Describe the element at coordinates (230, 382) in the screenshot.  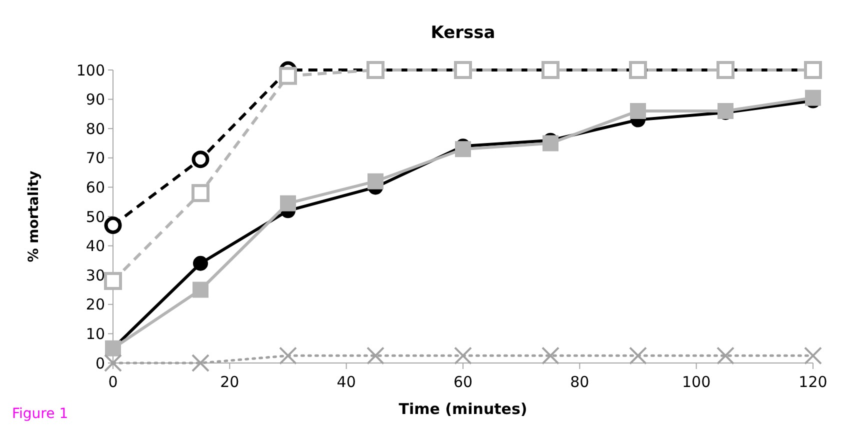
I see `x-tick-label: 20` at that location.